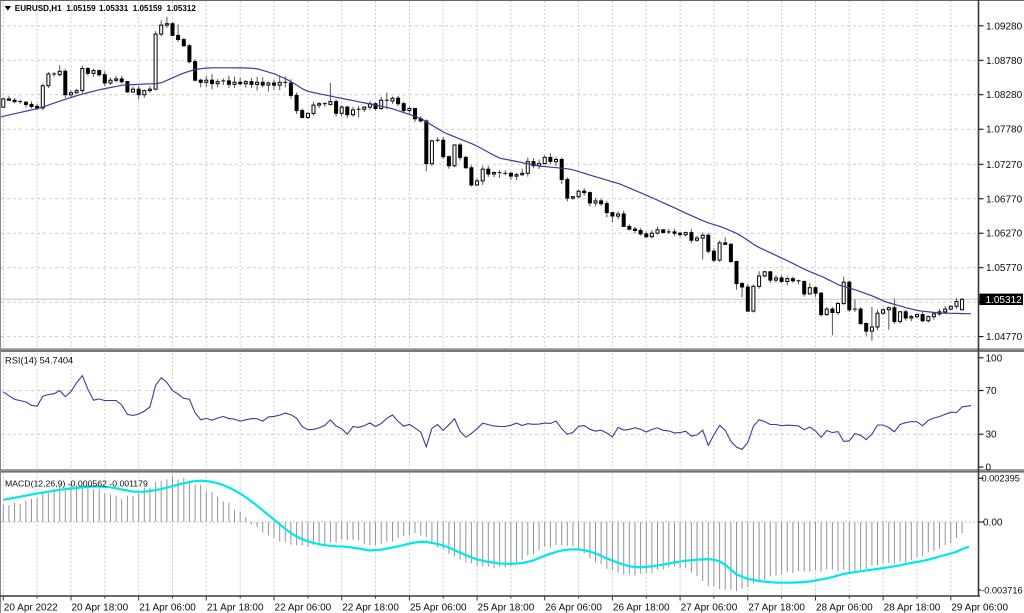  I want to click on svg-text: 25 Apr 06:00, so click(438, 608).